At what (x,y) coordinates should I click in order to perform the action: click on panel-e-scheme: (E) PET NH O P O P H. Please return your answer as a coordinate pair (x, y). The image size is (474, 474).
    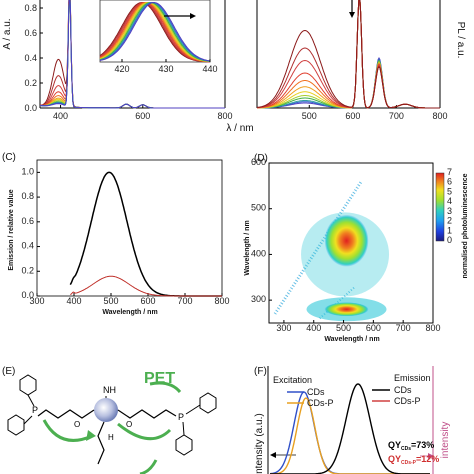
    Looking at the image, I should click on (109, 420).